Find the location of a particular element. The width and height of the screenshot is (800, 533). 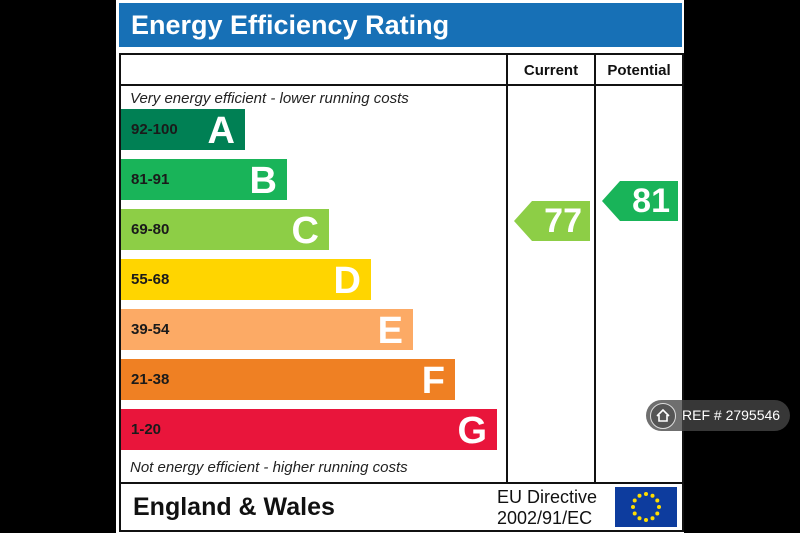

band-a: 92-100 A is located at coordinates (183, 130).